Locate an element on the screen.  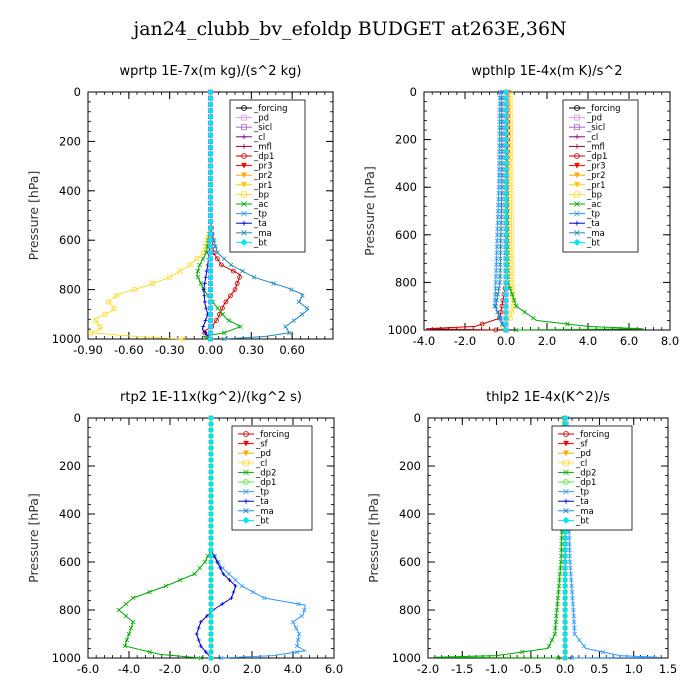
legend-label: _cl is located at coordinates (581, 464).